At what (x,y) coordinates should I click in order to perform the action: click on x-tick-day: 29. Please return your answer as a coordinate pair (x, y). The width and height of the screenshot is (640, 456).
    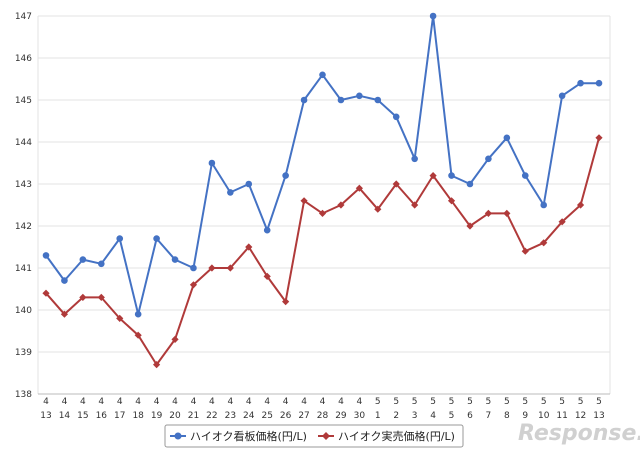
    Looking at the image, I should click on (341, 416).